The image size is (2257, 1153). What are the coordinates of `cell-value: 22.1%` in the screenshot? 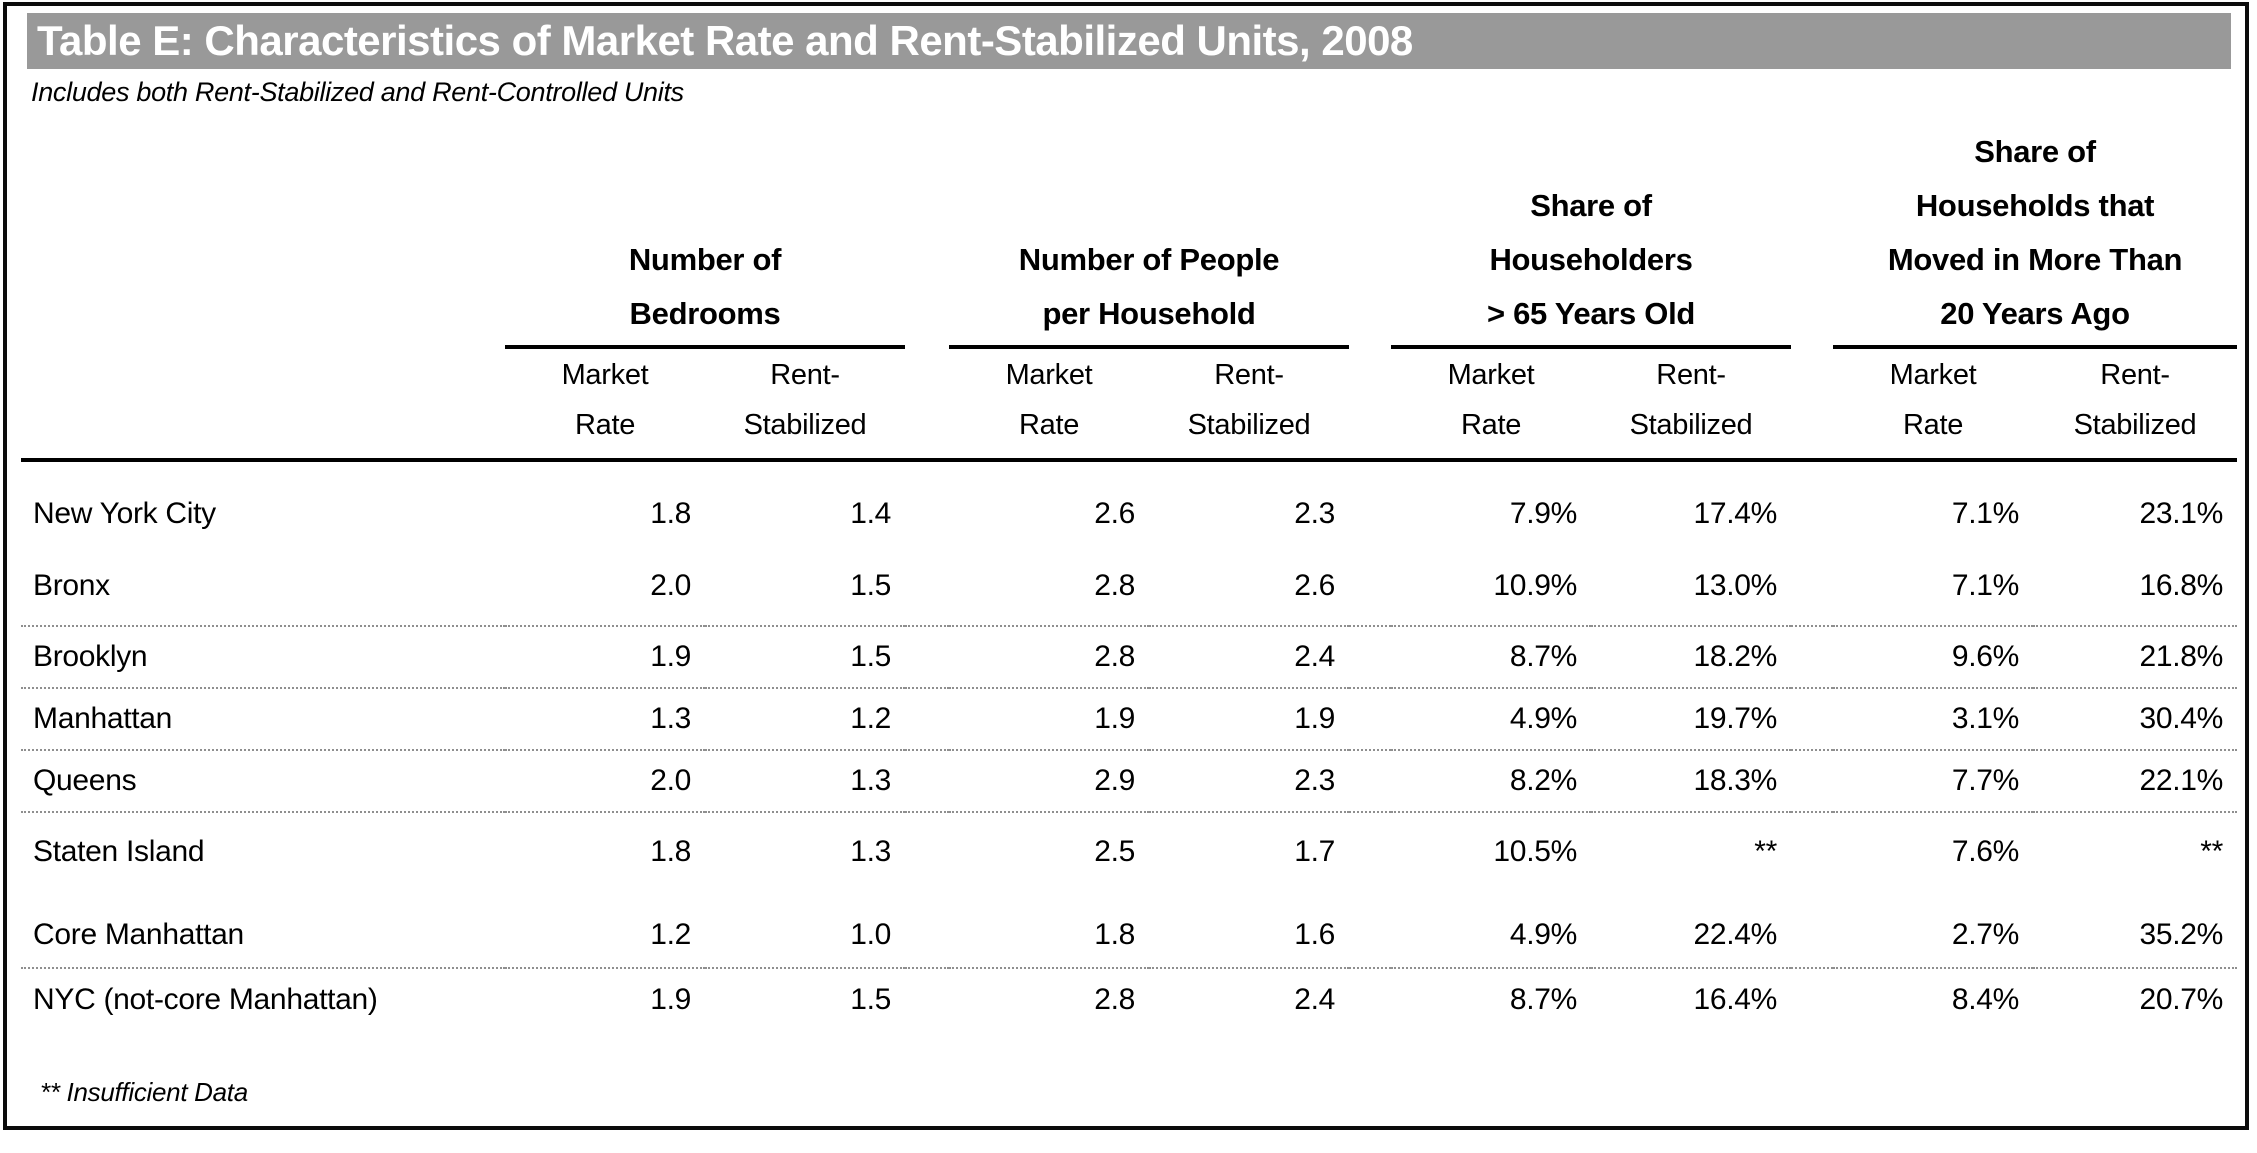 It's located at (2135, 781).